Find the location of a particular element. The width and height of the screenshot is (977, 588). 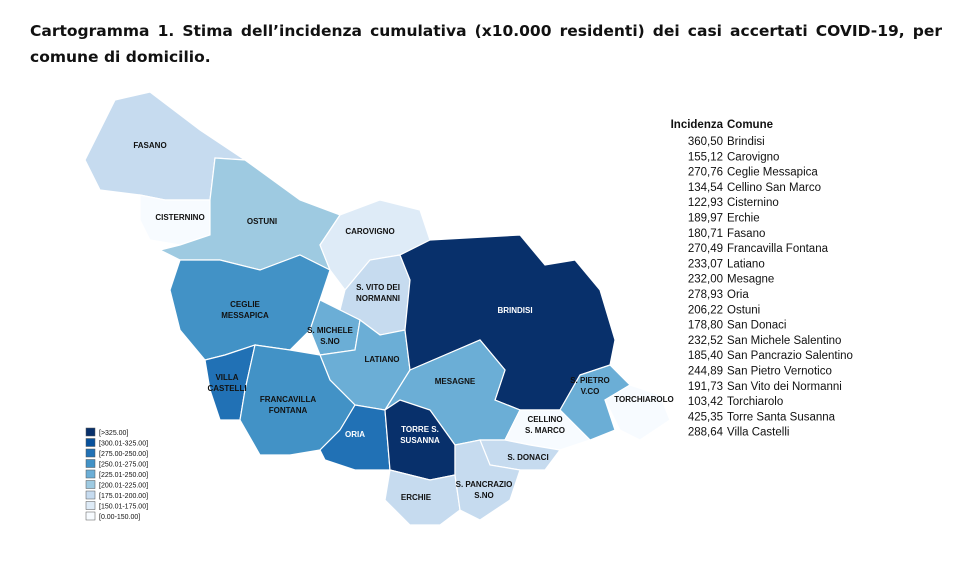

region-label: SUSANNA is located at coordinates (420, 440).